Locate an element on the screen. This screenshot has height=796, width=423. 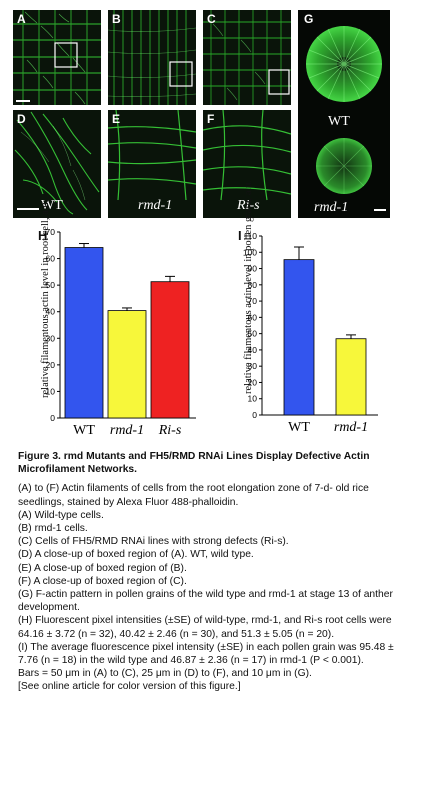
panel-c-label: C is located at coordinates (211, 19).